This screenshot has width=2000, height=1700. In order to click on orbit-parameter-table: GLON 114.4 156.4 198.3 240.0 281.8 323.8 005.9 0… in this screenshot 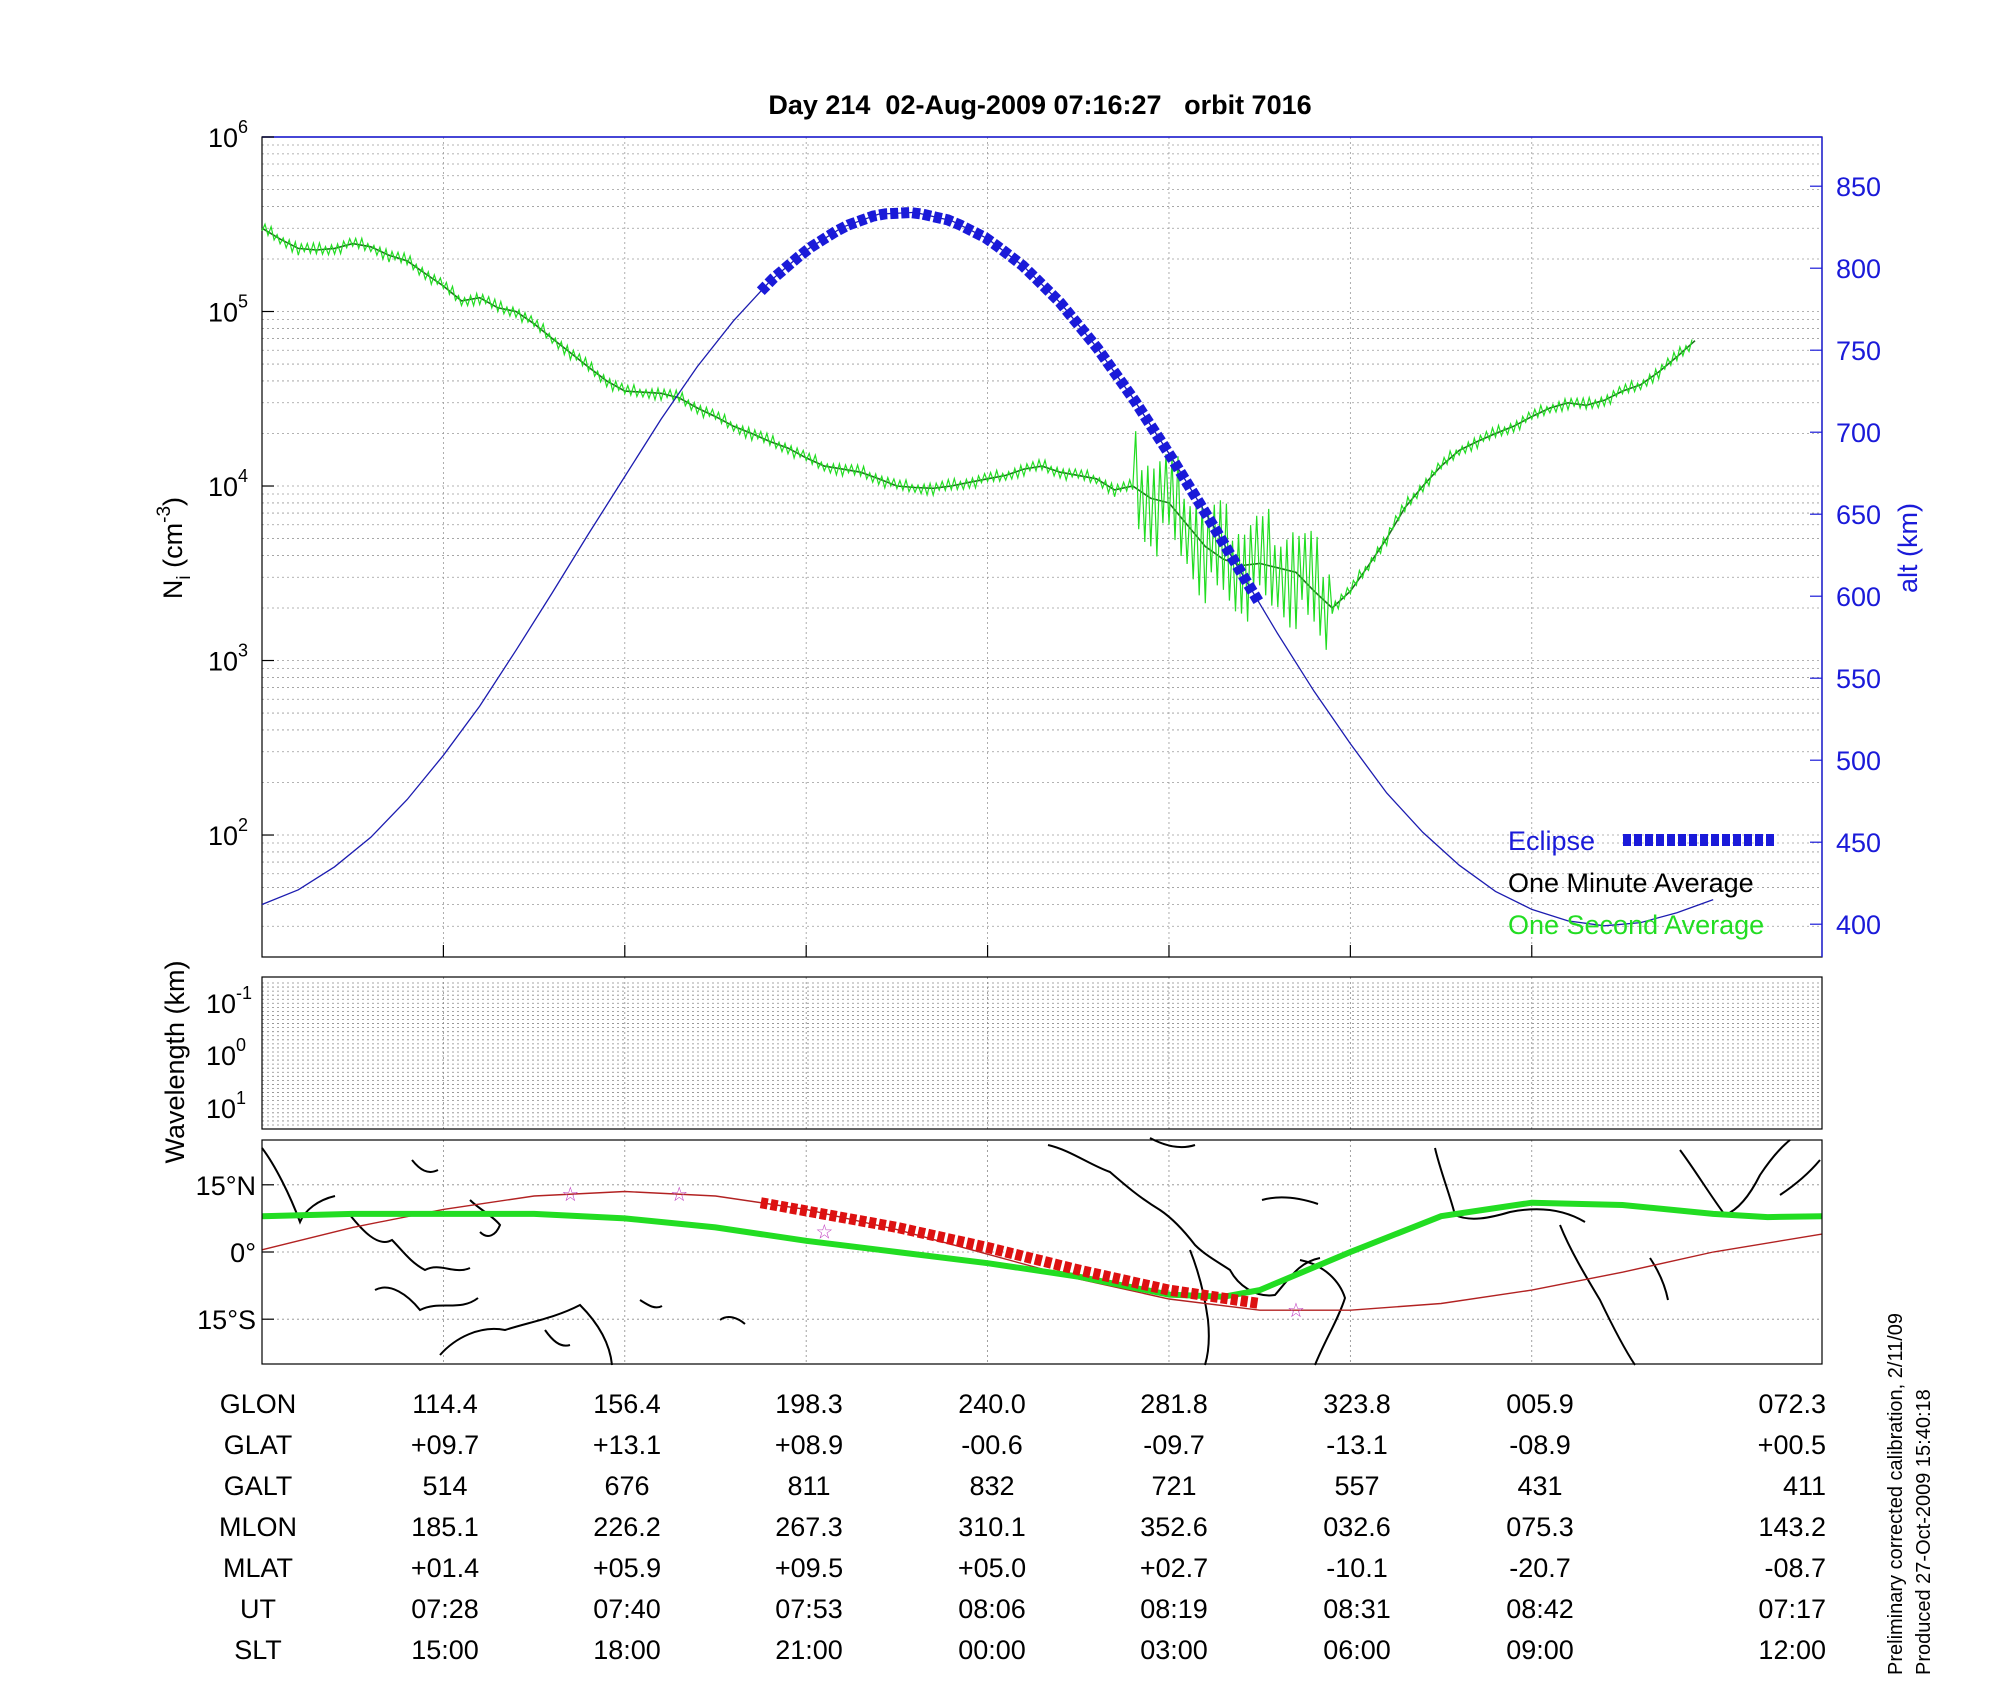, I will do `click(1022, 1527)`.